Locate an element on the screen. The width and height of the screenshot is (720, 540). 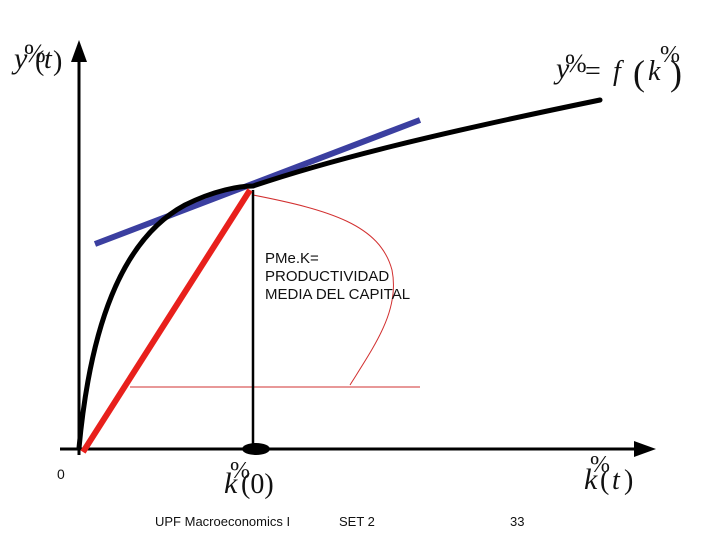
k0-label: k % (0) is located at coordinates (249, 479).